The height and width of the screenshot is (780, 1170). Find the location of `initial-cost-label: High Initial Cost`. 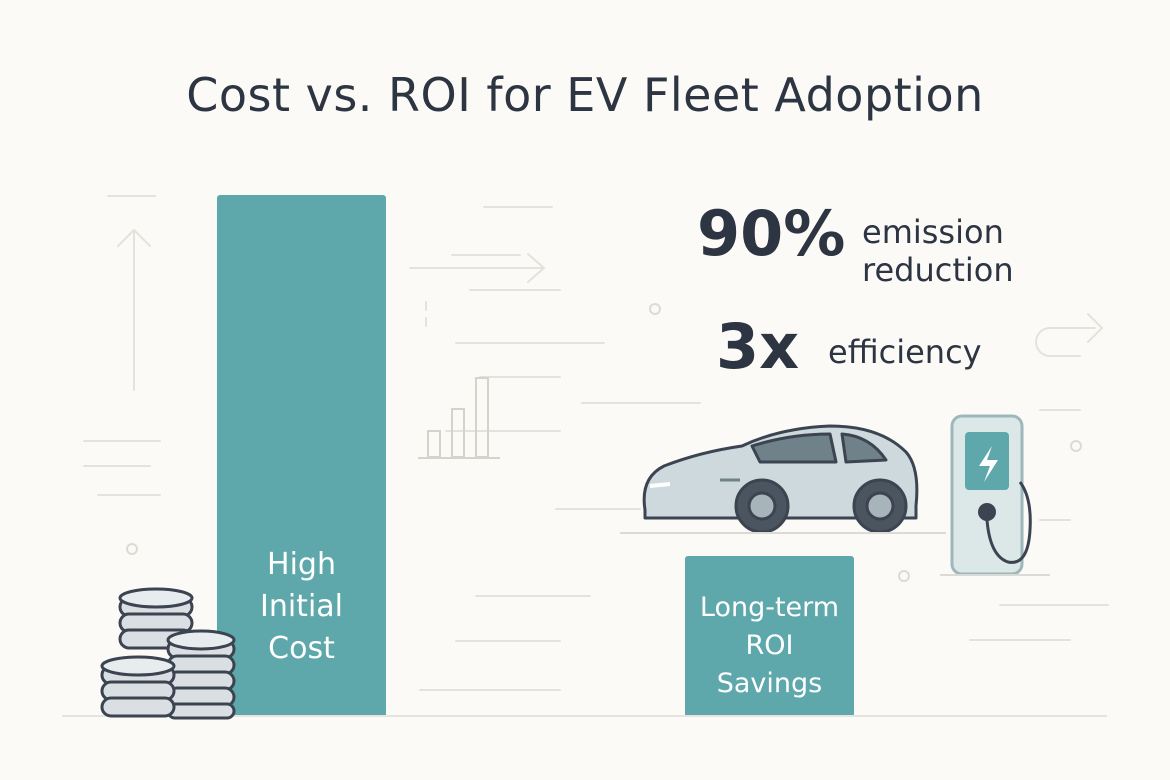

initial-cost-label: High Initial Cost is located at coordinates (301, 629).